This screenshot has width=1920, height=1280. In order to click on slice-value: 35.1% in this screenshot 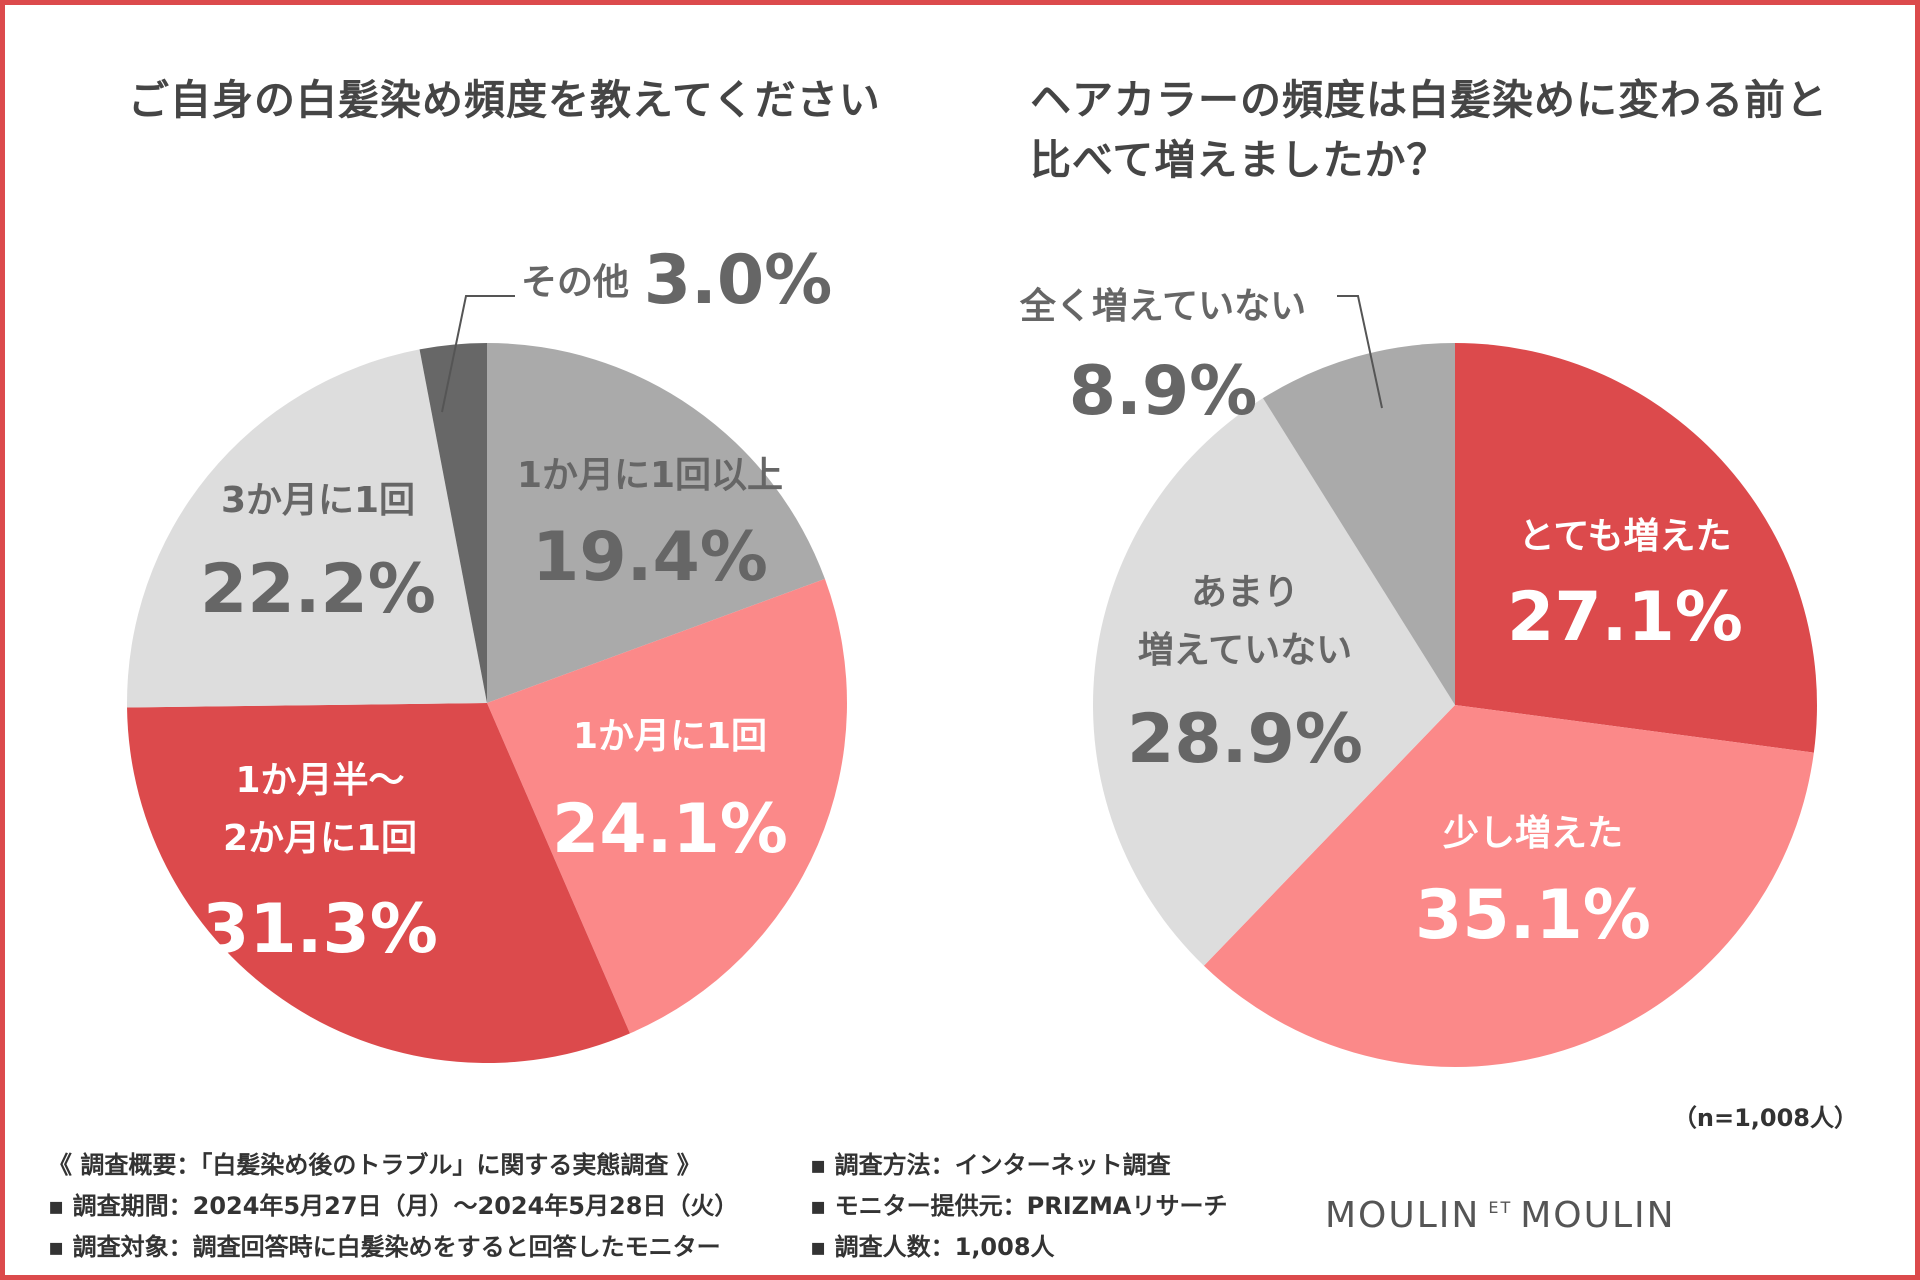, I will do `click(1533, 915)`.